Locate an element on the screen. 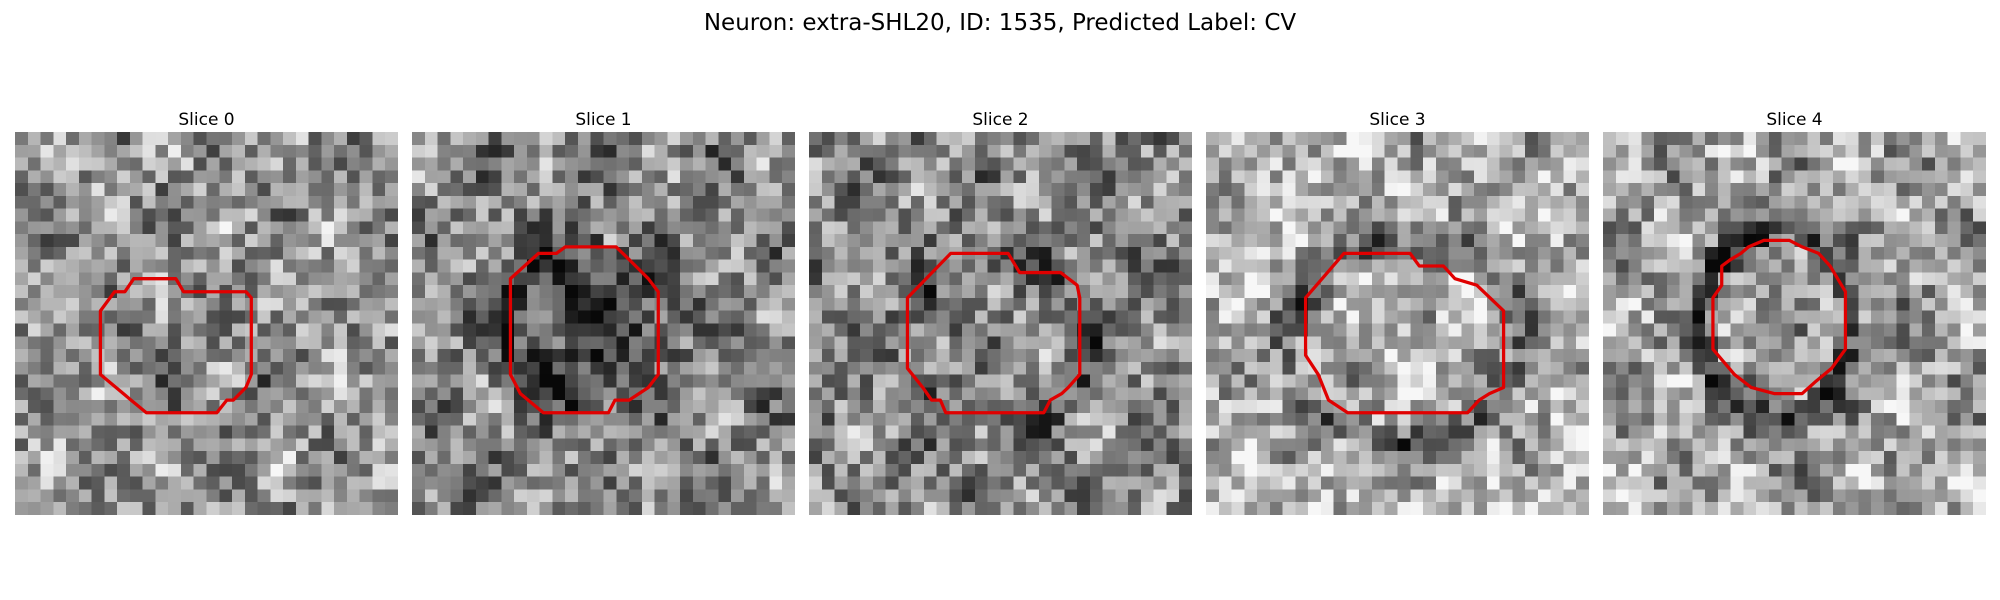 Image resolution: width=2000 pixels, height=600 pixels. slice-panel-0: Slice 0 is located at coordinates (206, 311).